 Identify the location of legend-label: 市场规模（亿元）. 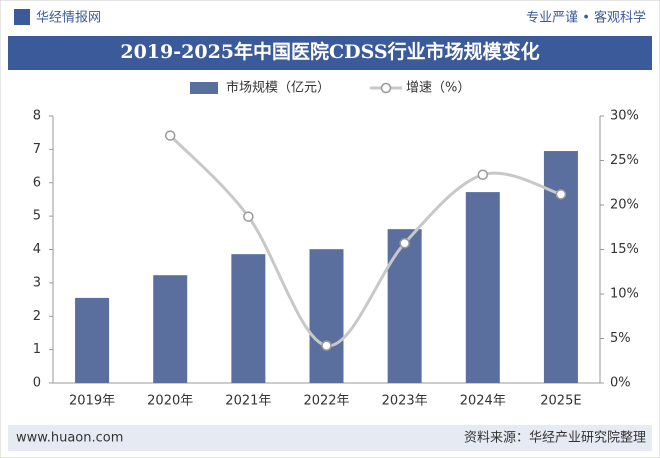
(278, 88).